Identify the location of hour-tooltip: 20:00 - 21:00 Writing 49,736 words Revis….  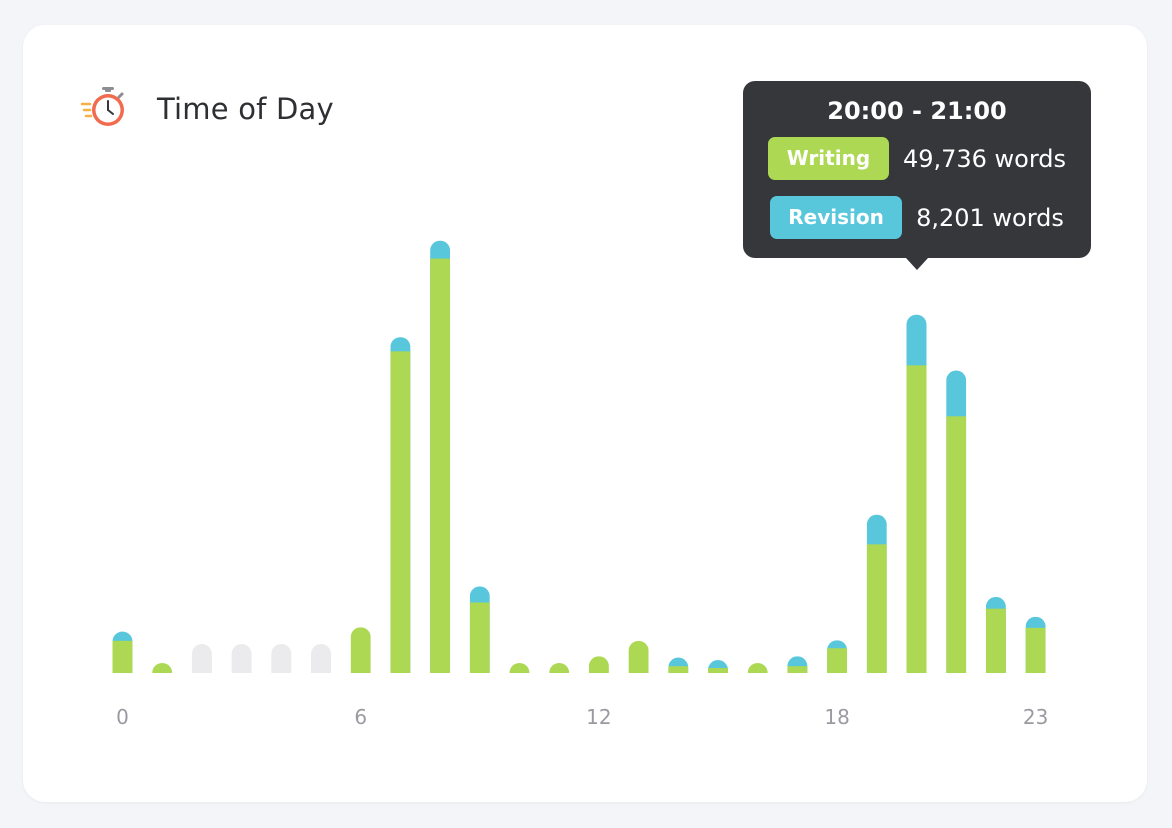
(917, 175).